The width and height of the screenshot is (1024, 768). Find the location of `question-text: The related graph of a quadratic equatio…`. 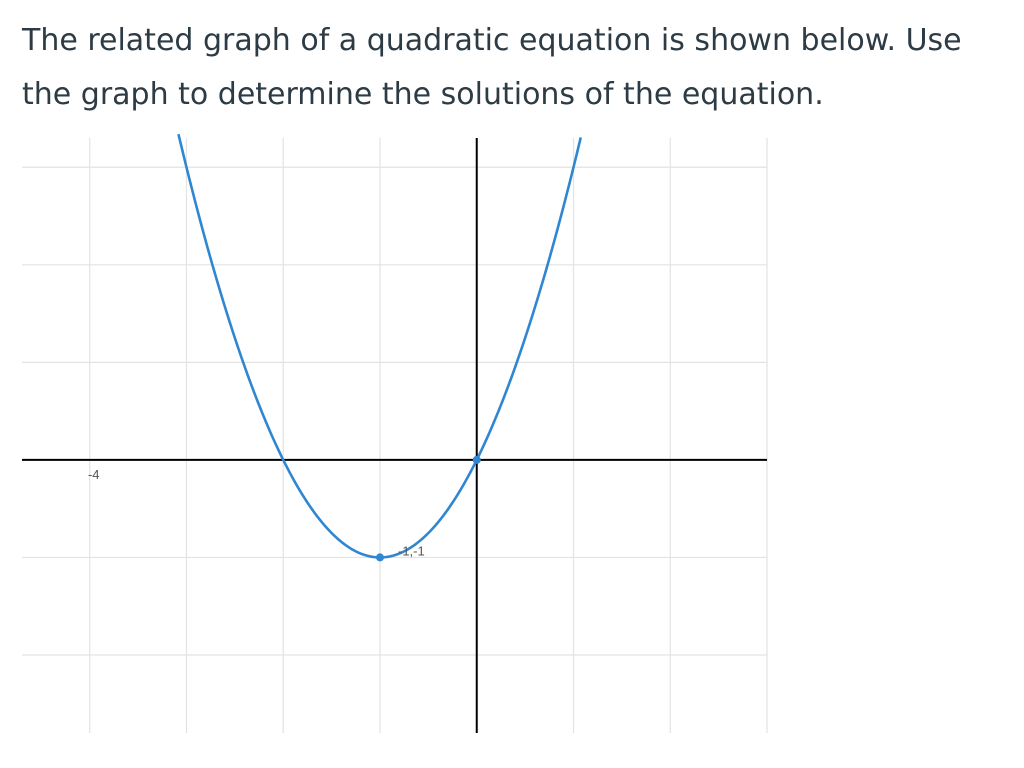

question-text: The related graph of a quadratic equatio… is located at coordinates (492, 67).